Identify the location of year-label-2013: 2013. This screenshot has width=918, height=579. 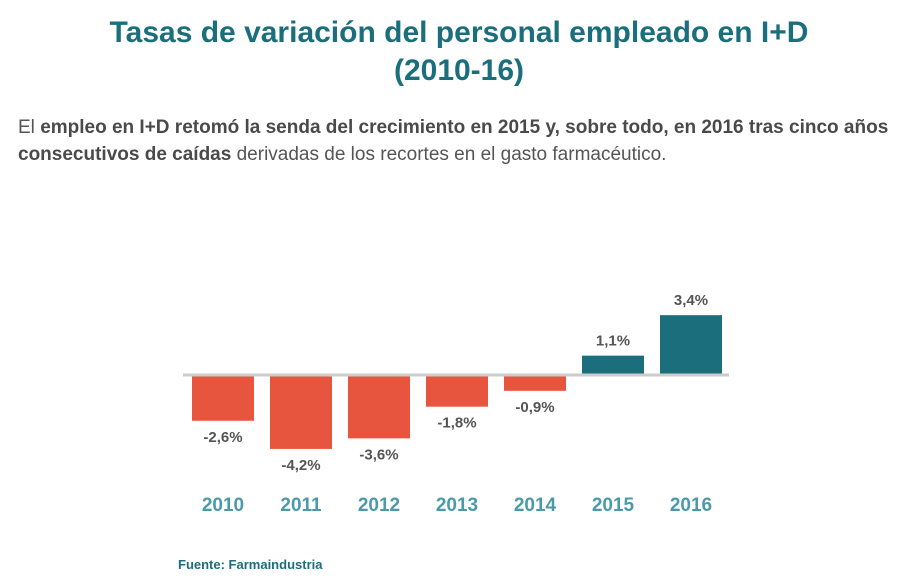
(457, 505).